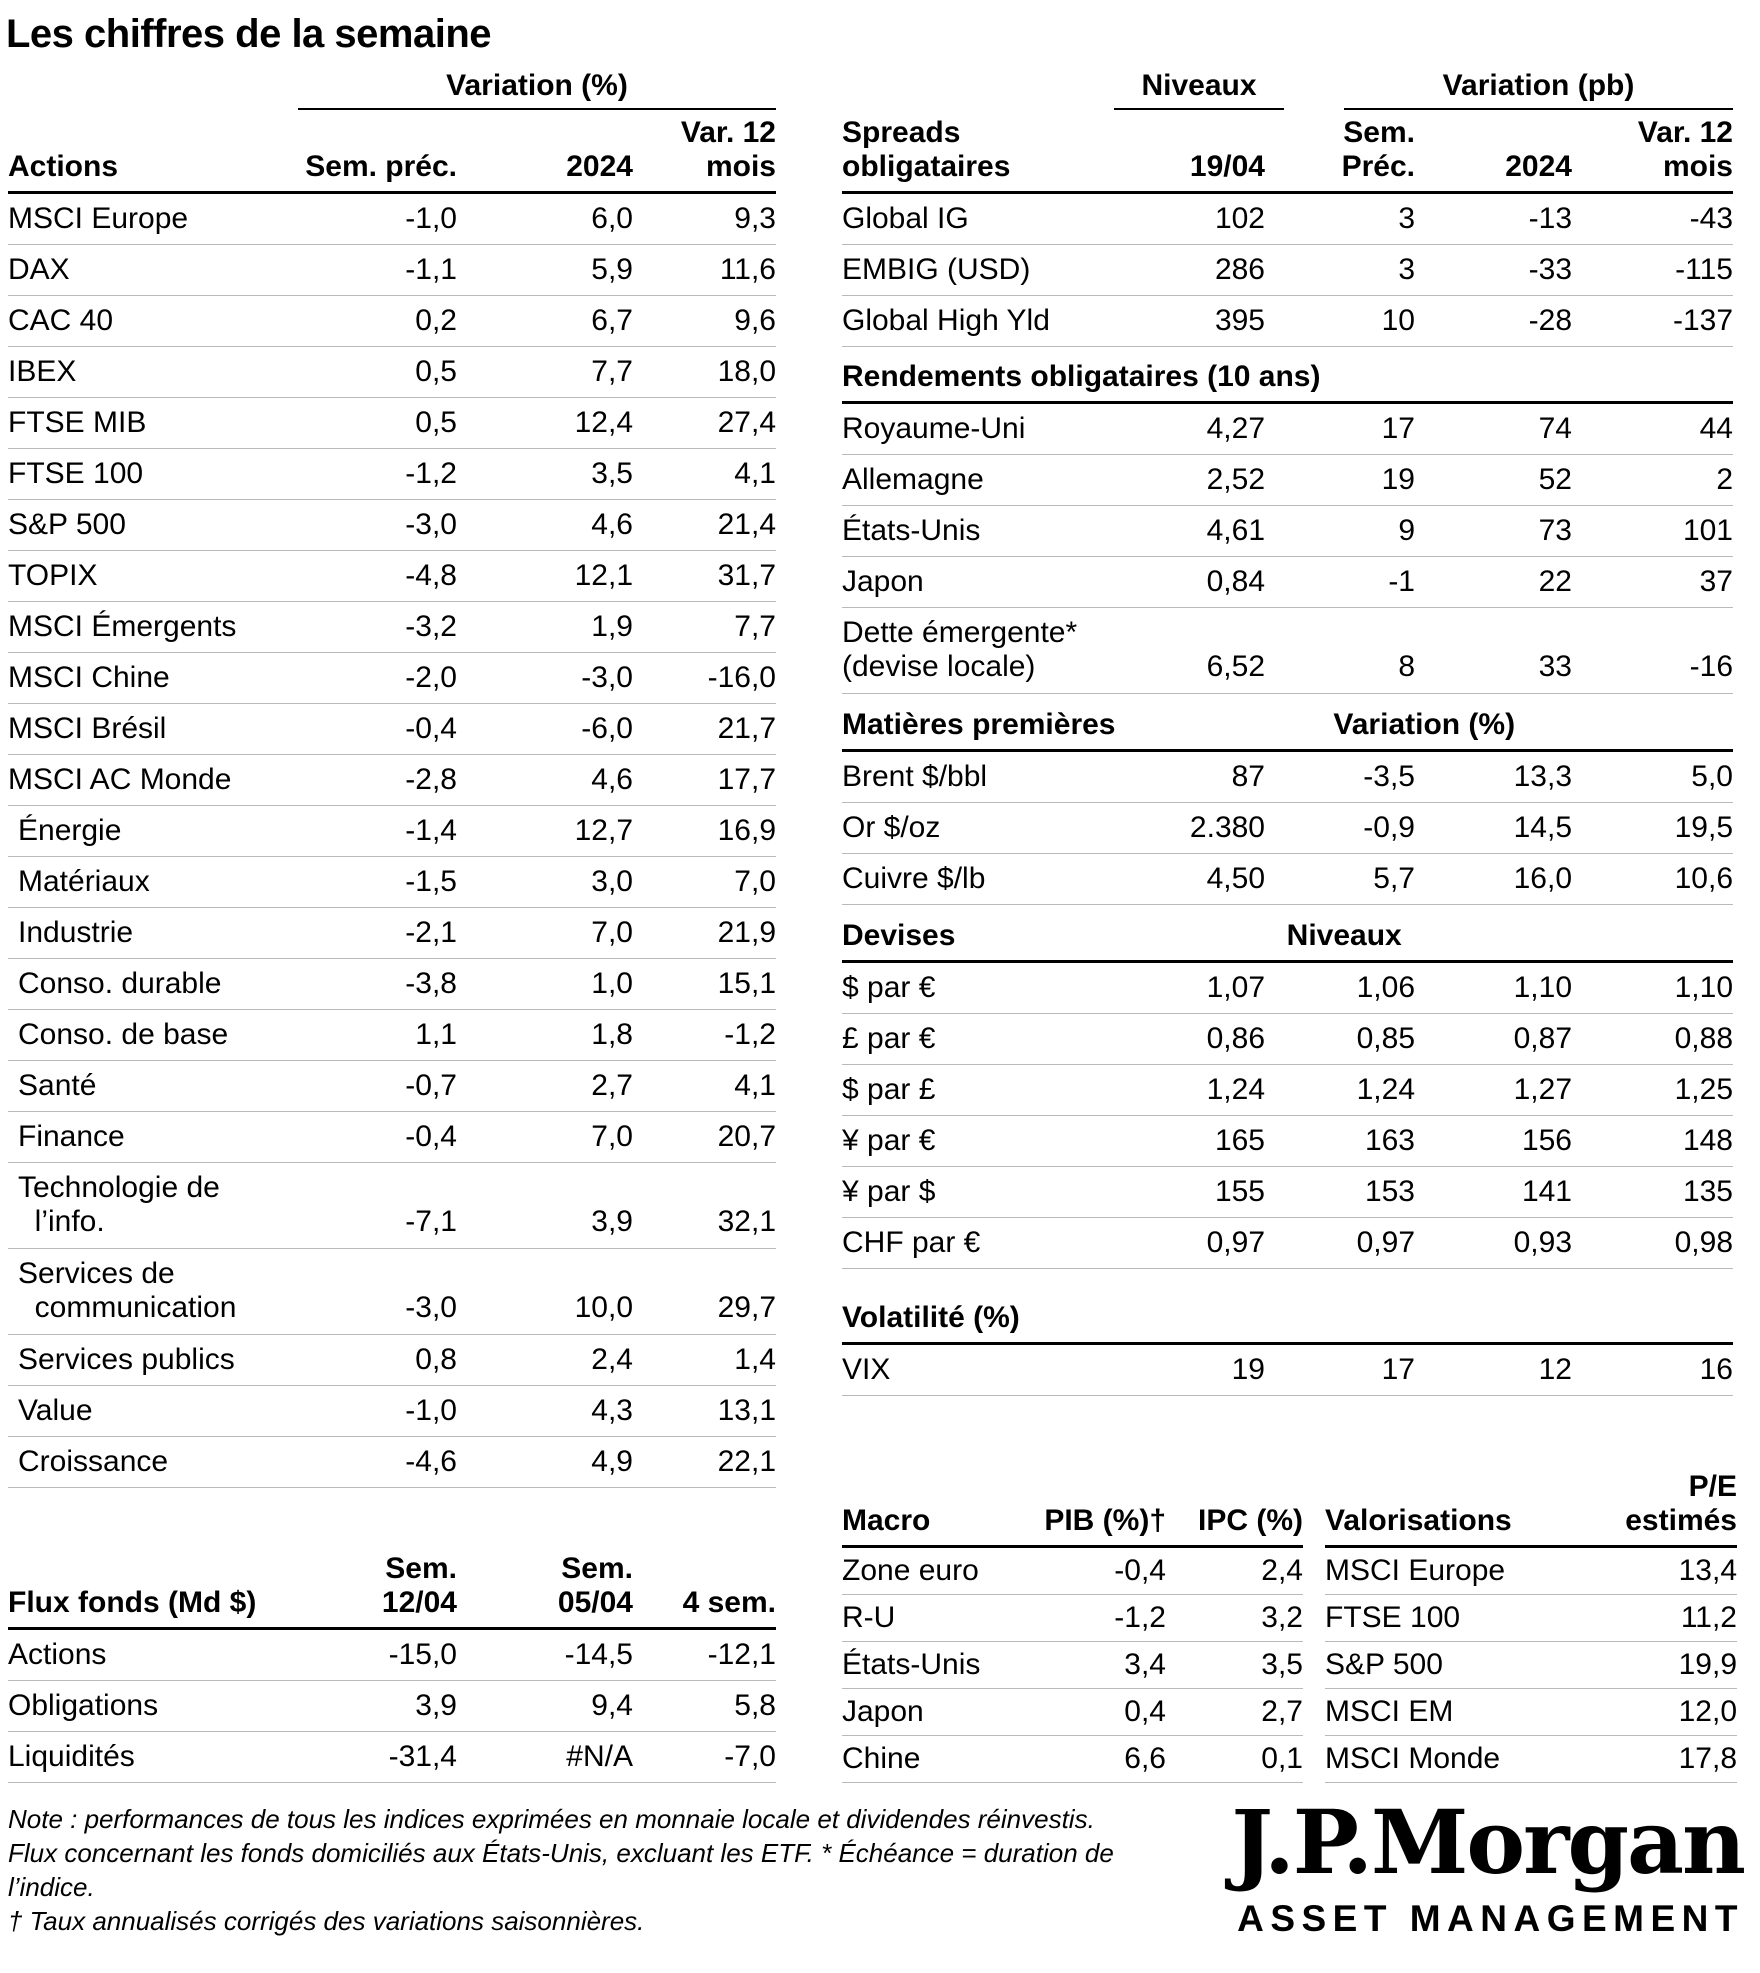 The image size is (1760, 1973). What do you see at coordinates (1531, 1712) in the screenshot?
I see `table-row: MSCI EM 12,0` at bounding box center [1531, 1712].